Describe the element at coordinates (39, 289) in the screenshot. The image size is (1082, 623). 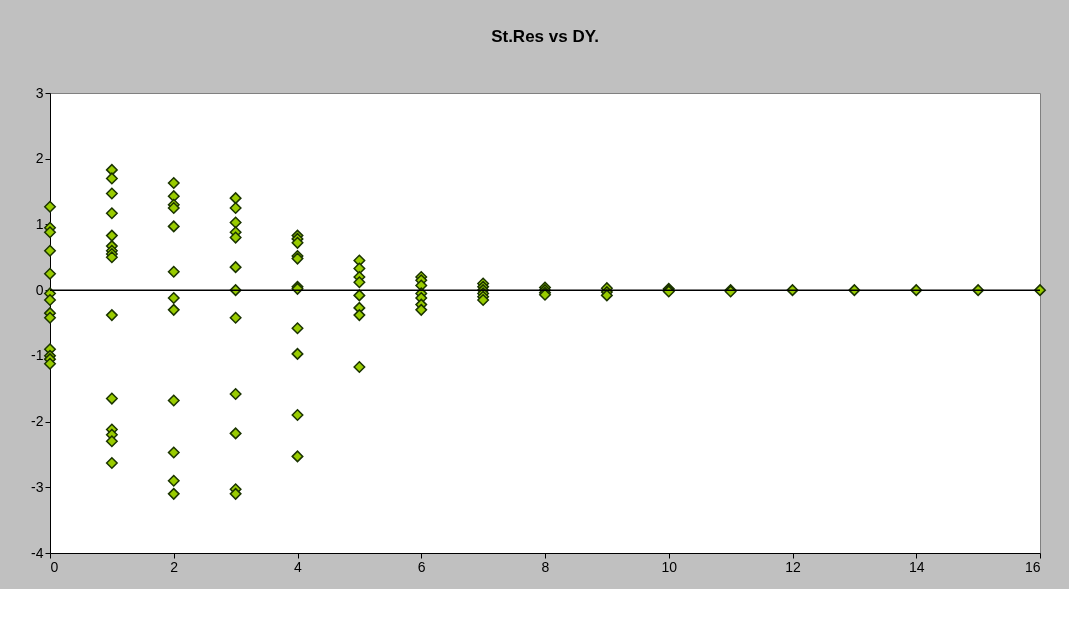
I see `y-tick-label: 0` at that location.